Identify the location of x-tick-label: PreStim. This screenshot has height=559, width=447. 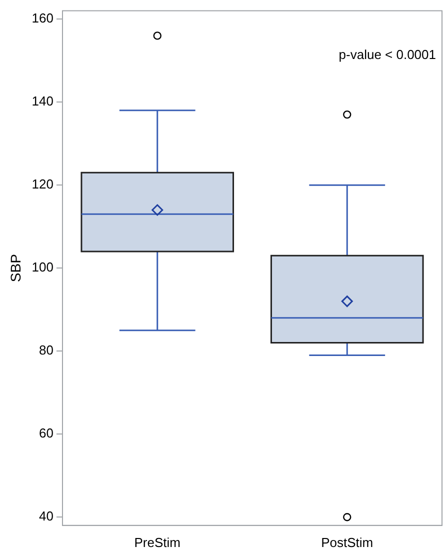
(157, 542).